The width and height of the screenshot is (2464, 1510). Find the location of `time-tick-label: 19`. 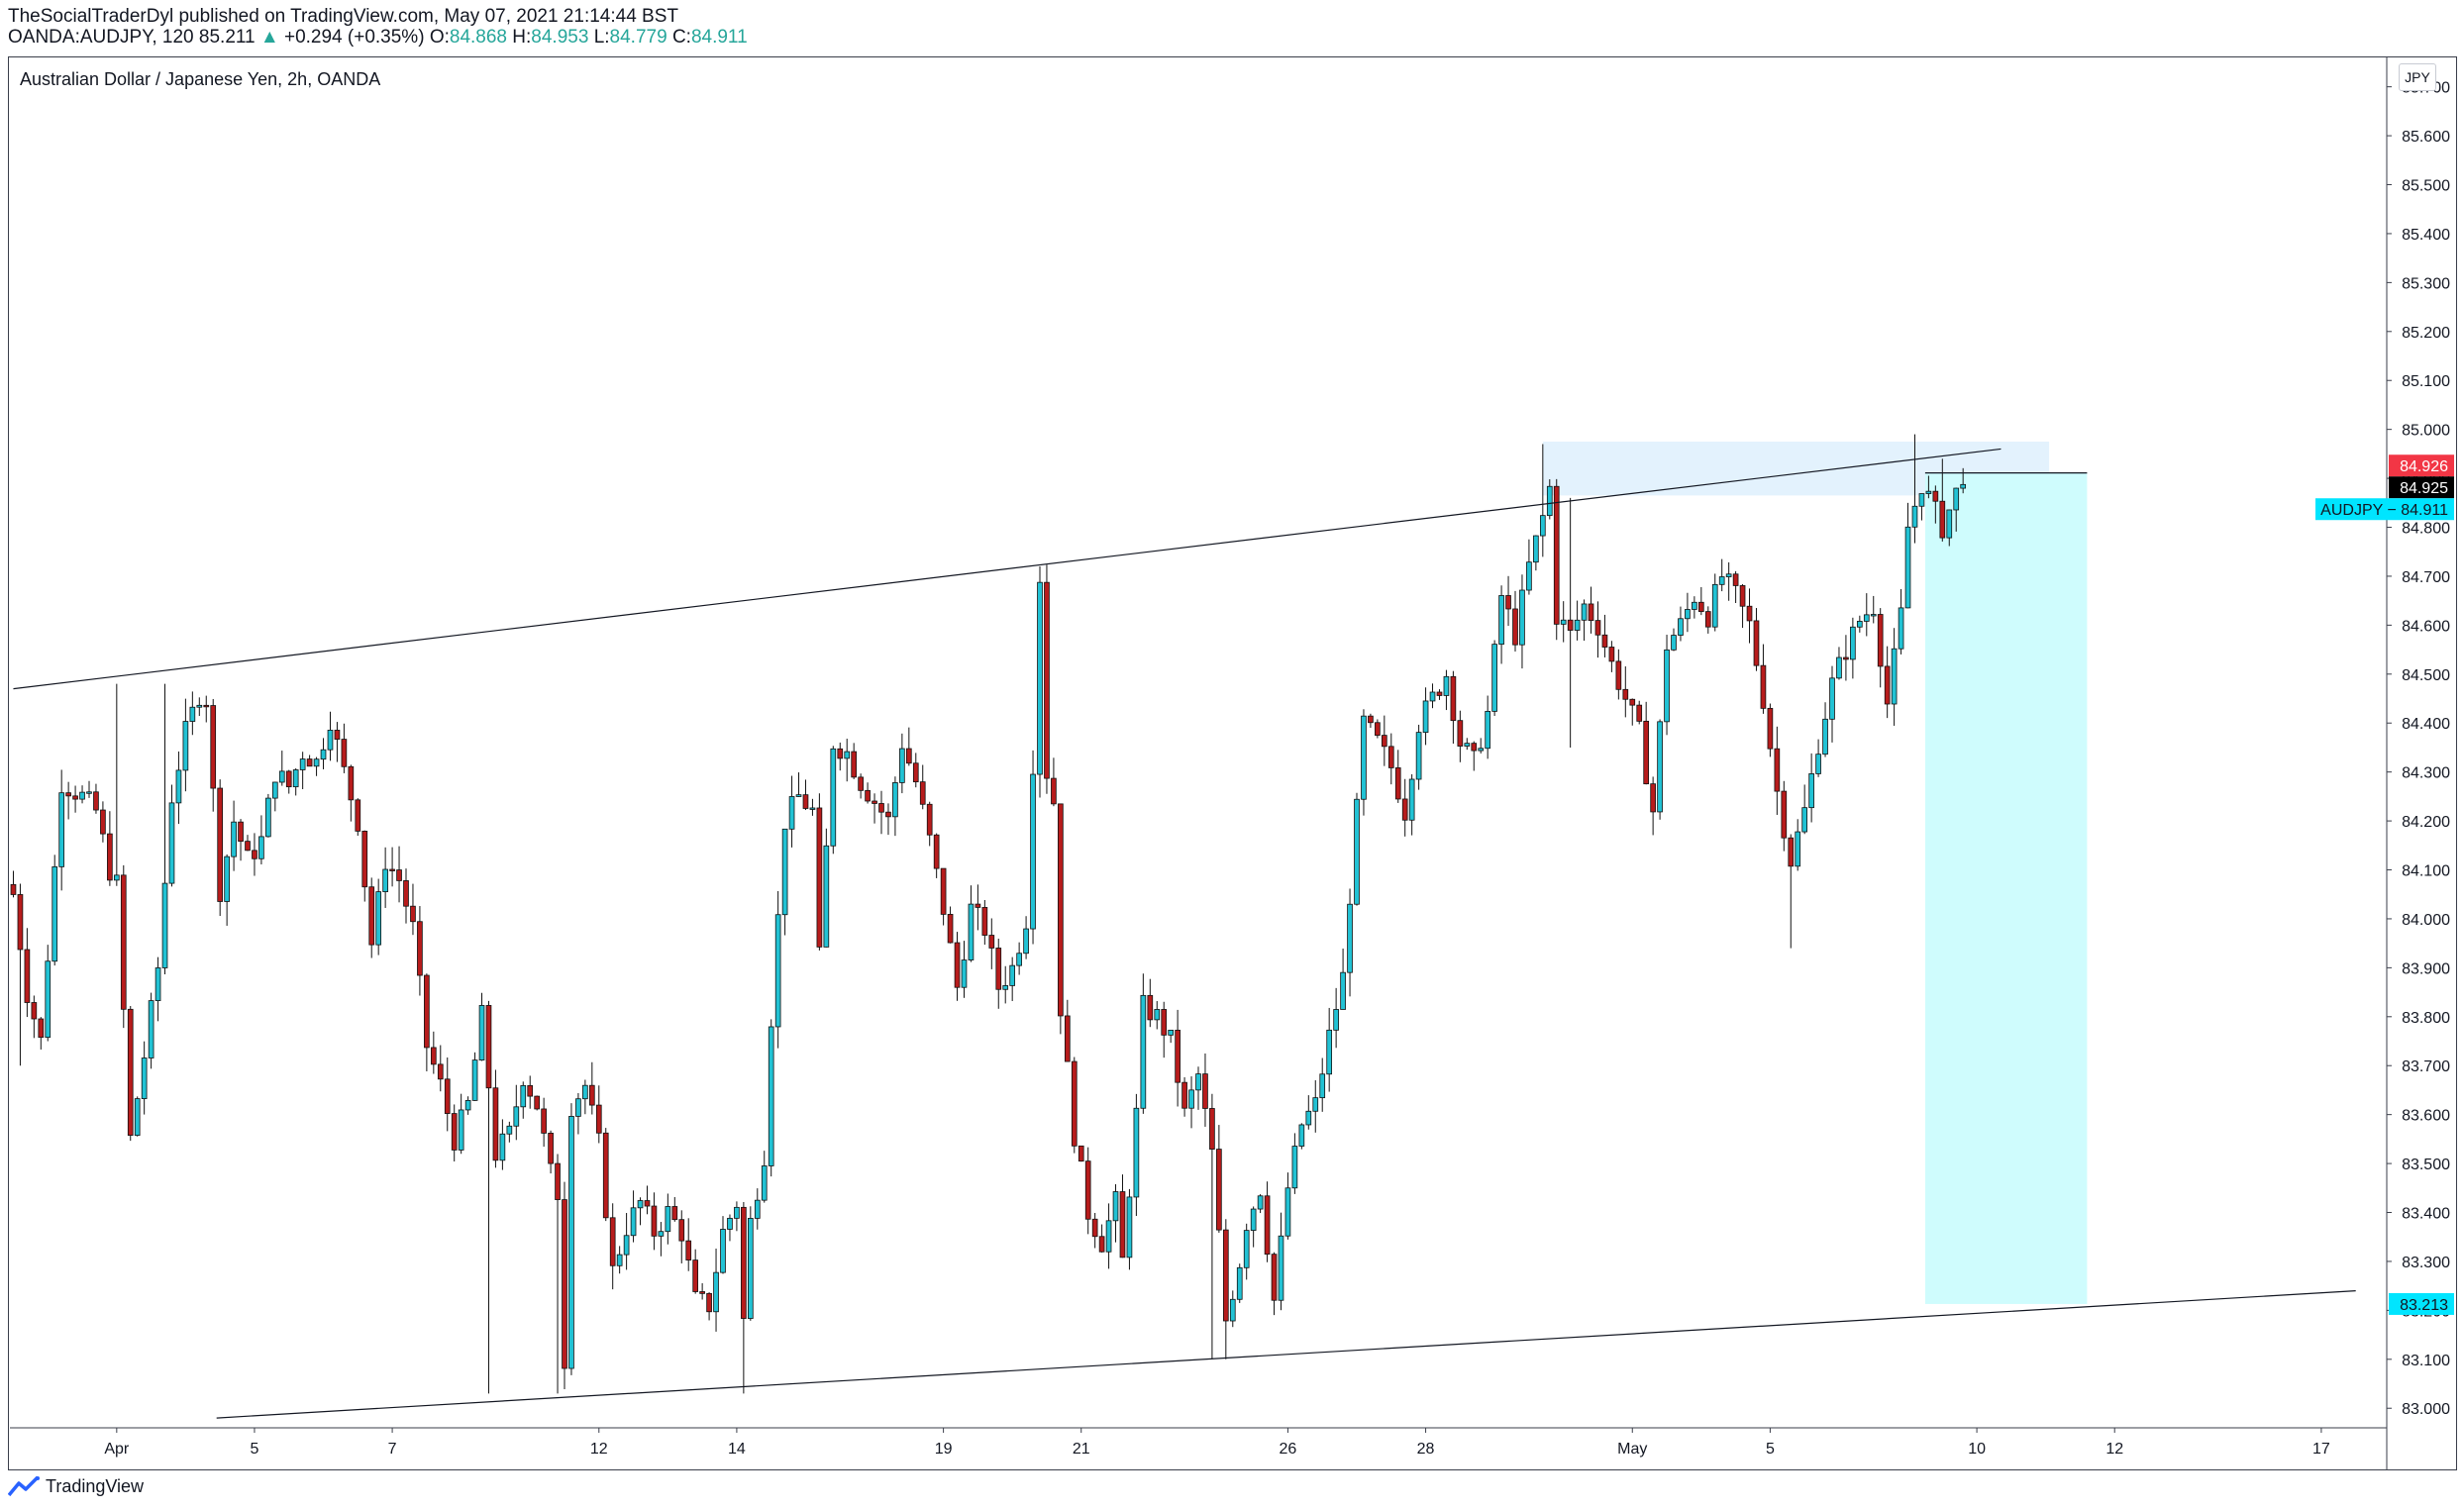

time-tick-label: 19 is located at coordinates (944, 1449).